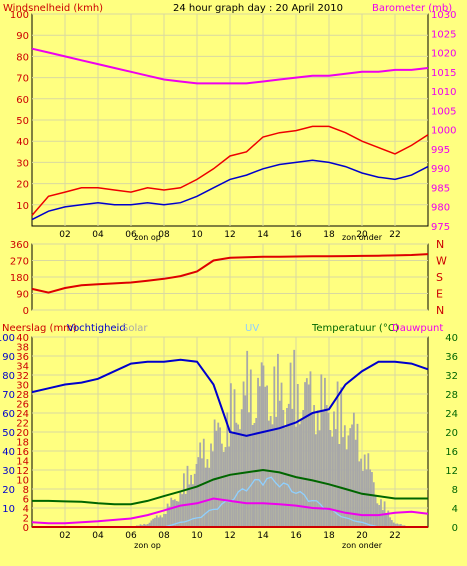 This screenshot has height=566, width=467. Describe the element at coordinates (22, 462) in the screenshot. I see `rain-tick-label: 14` at that location.